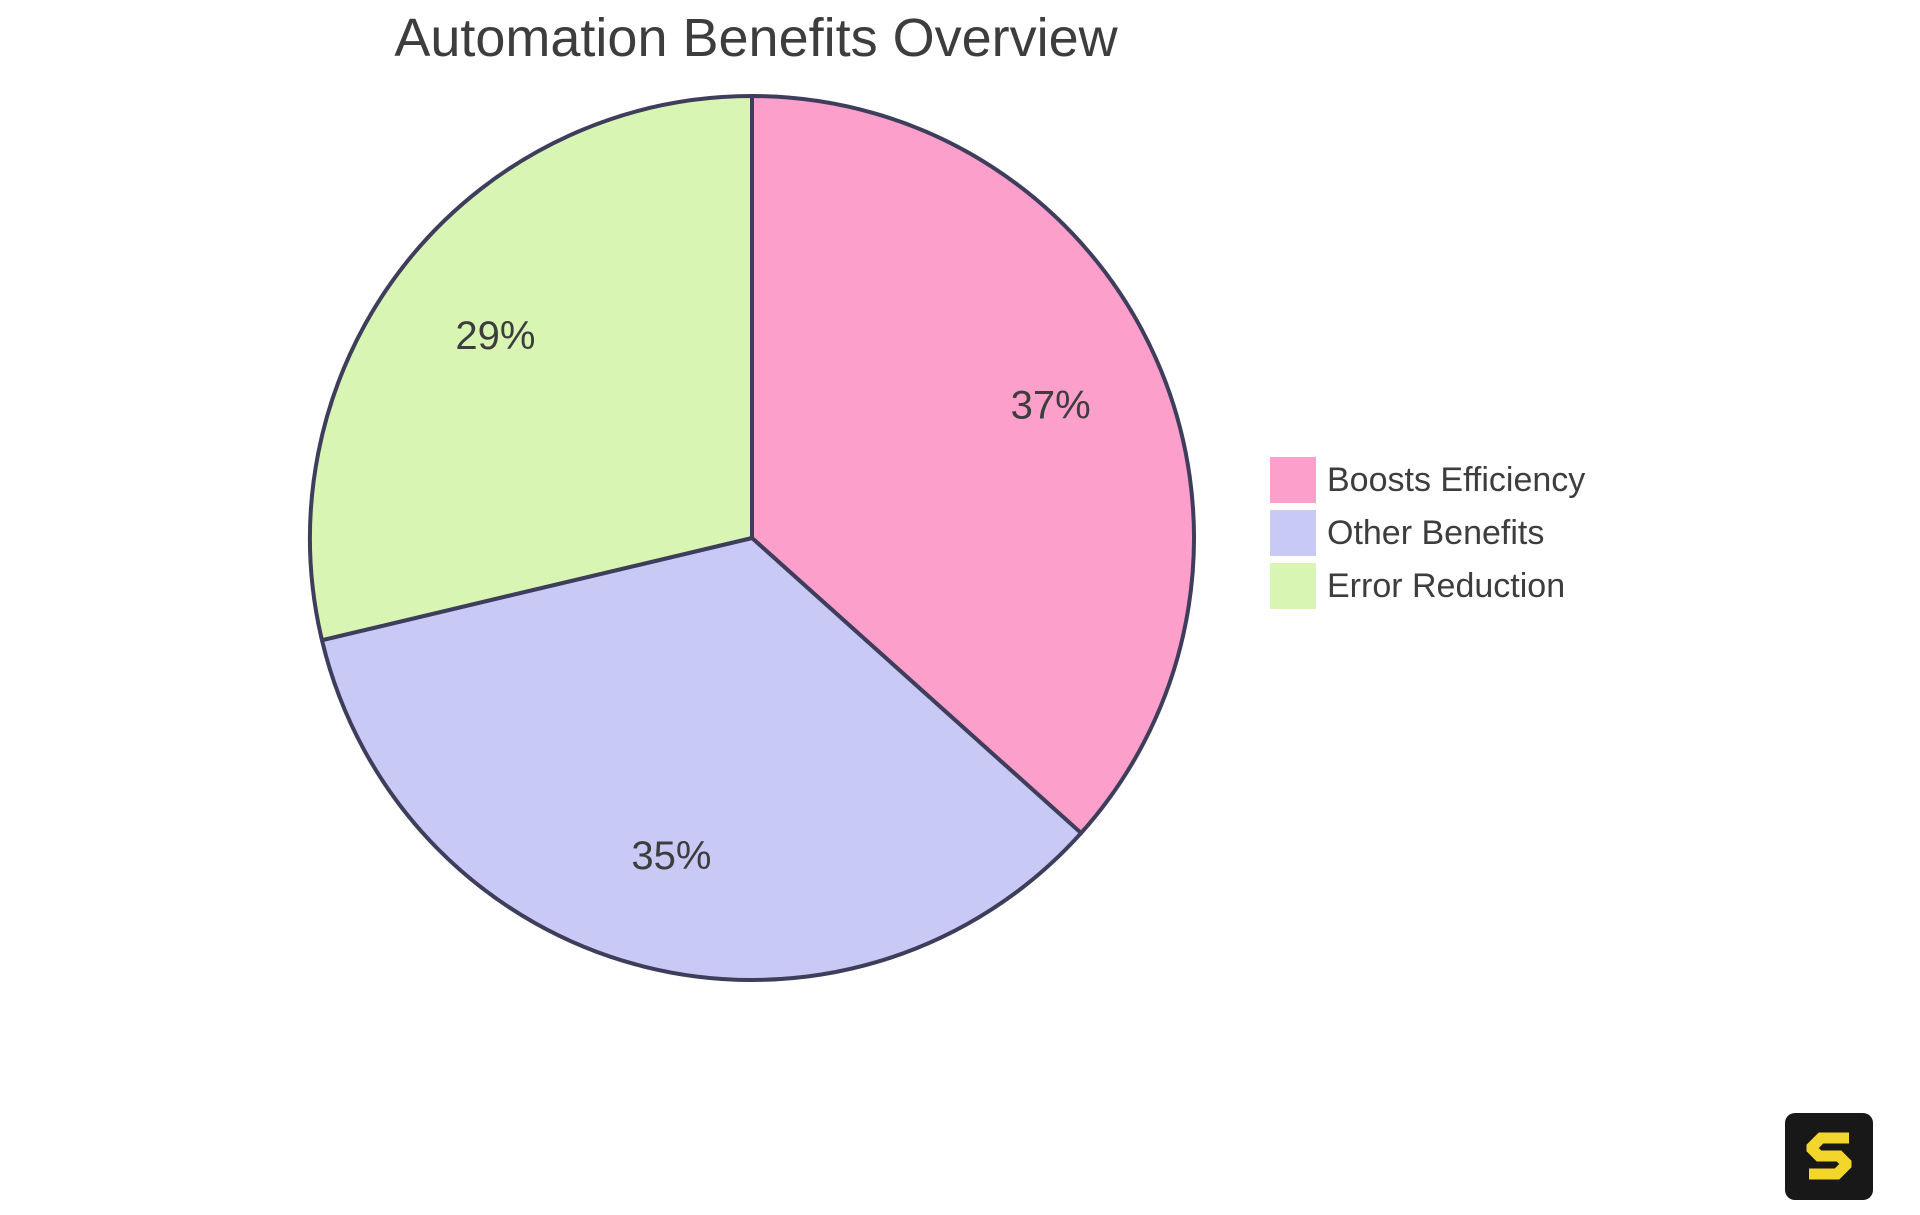 The height and width of the screenshot is (1215, 1920). I want to click on legend-label-other-benefits: Other Benefits, so click(1436, 532).